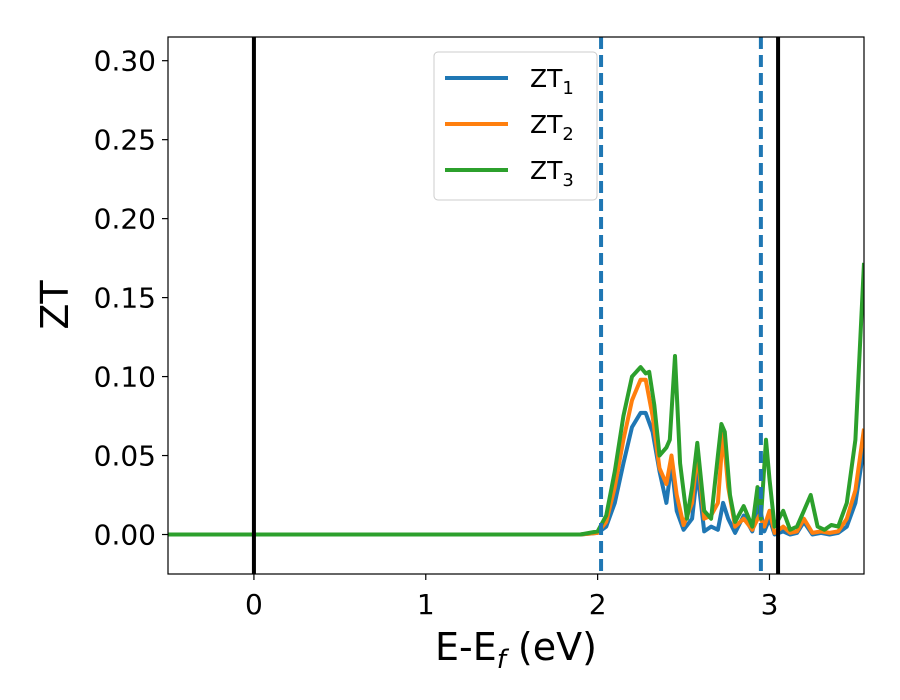 The width and height of the screenshot is (900, 700). Describe the element at coordinates (770, 604) in the screenshot. I see `x-tick-label: 3` at that location.